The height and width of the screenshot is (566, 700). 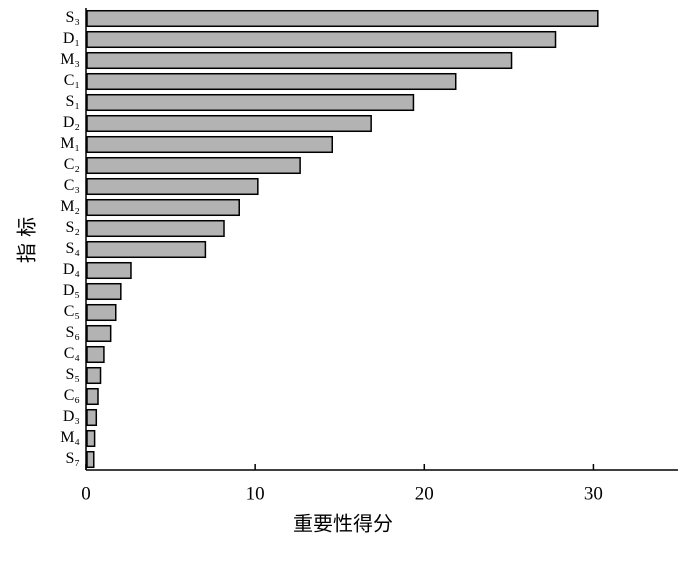 What do you see at coordinates (72, 80) in the screenshot?
I see `y-tick-label: C₁` at bounding box center [72, 80].